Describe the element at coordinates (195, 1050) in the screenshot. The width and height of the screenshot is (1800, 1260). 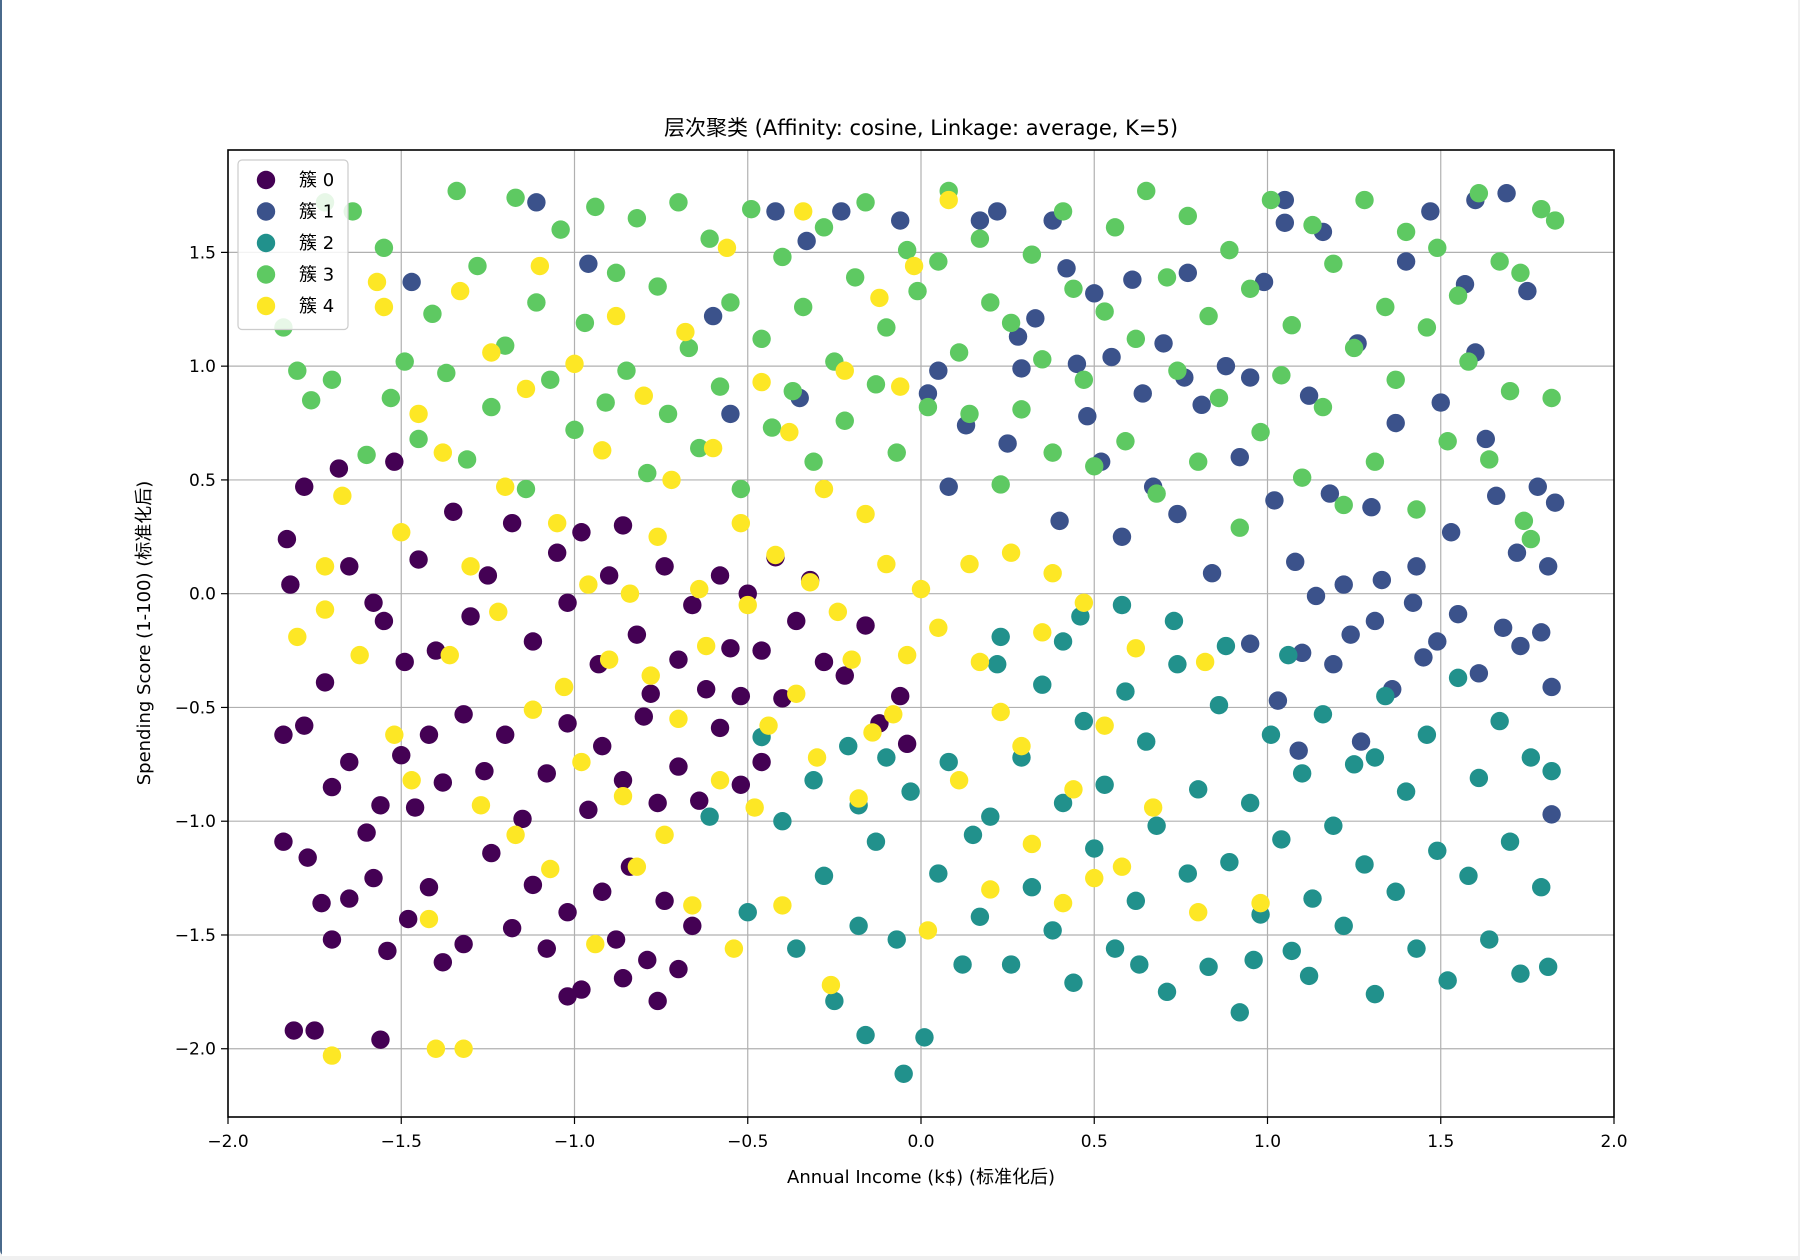
I see `y-tick-label: −2.0` at that location.